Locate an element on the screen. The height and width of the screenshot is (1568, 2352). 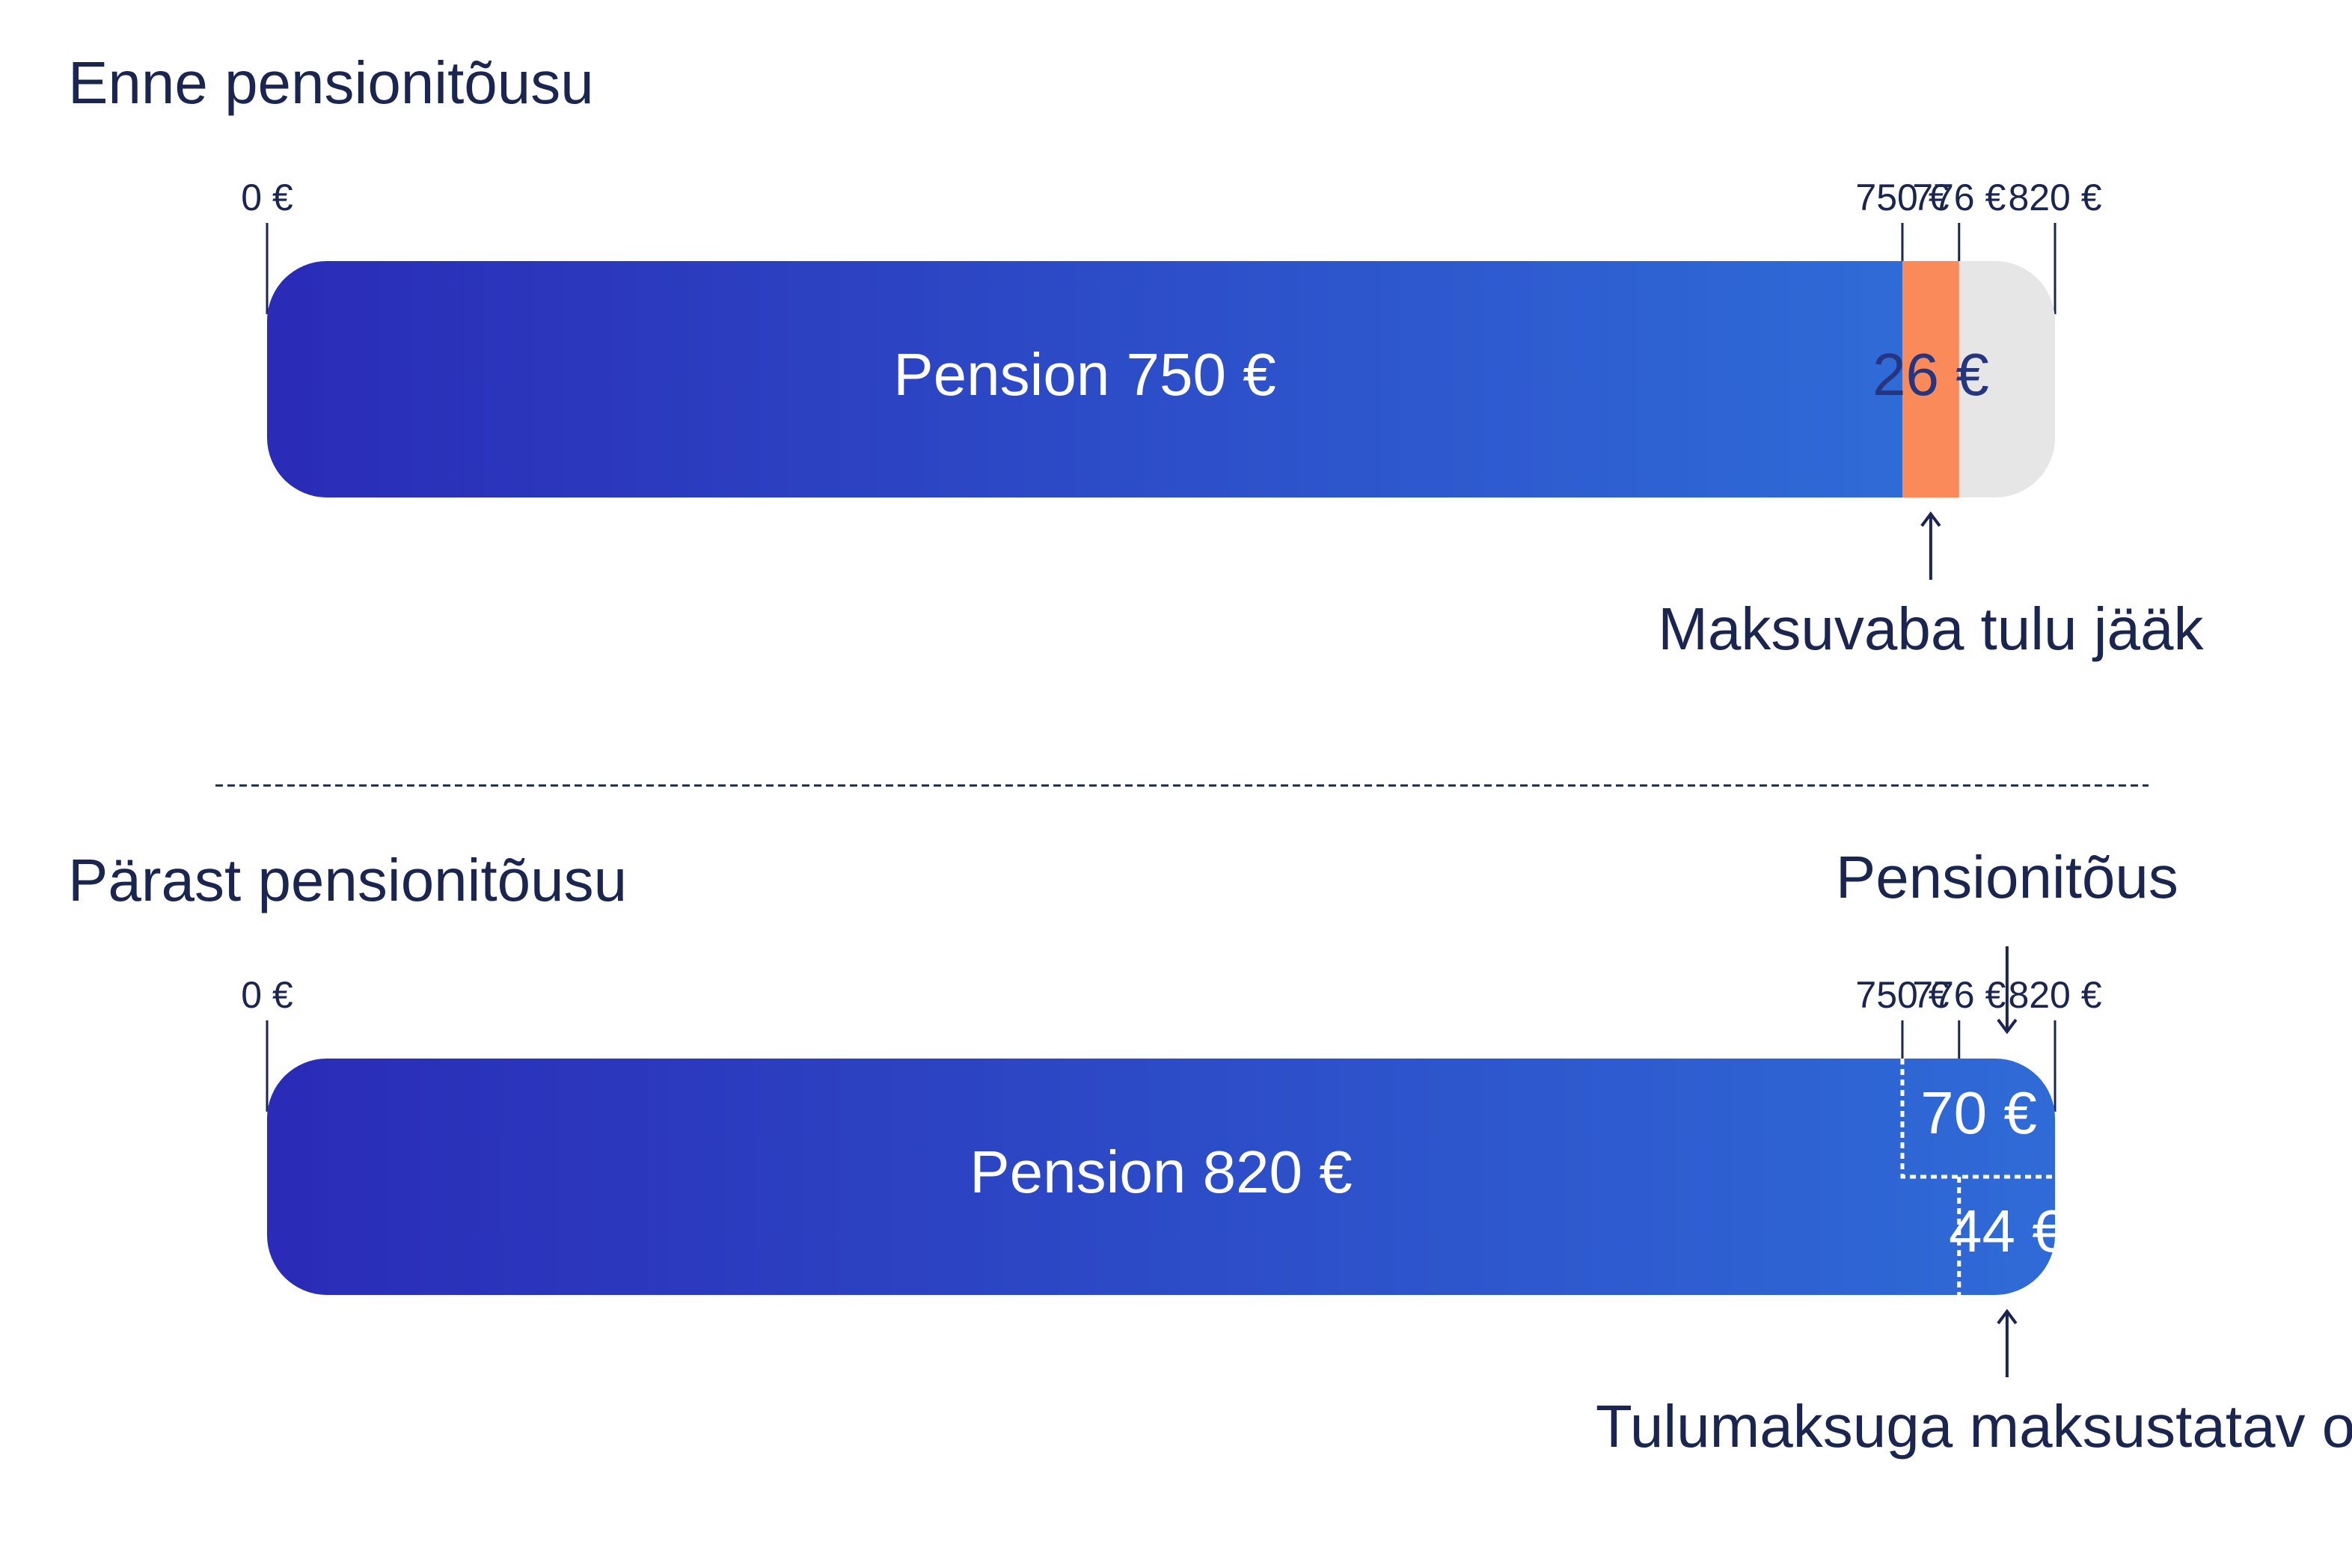
overlay-label: 44 € is located at coordinates (2007, 1231).